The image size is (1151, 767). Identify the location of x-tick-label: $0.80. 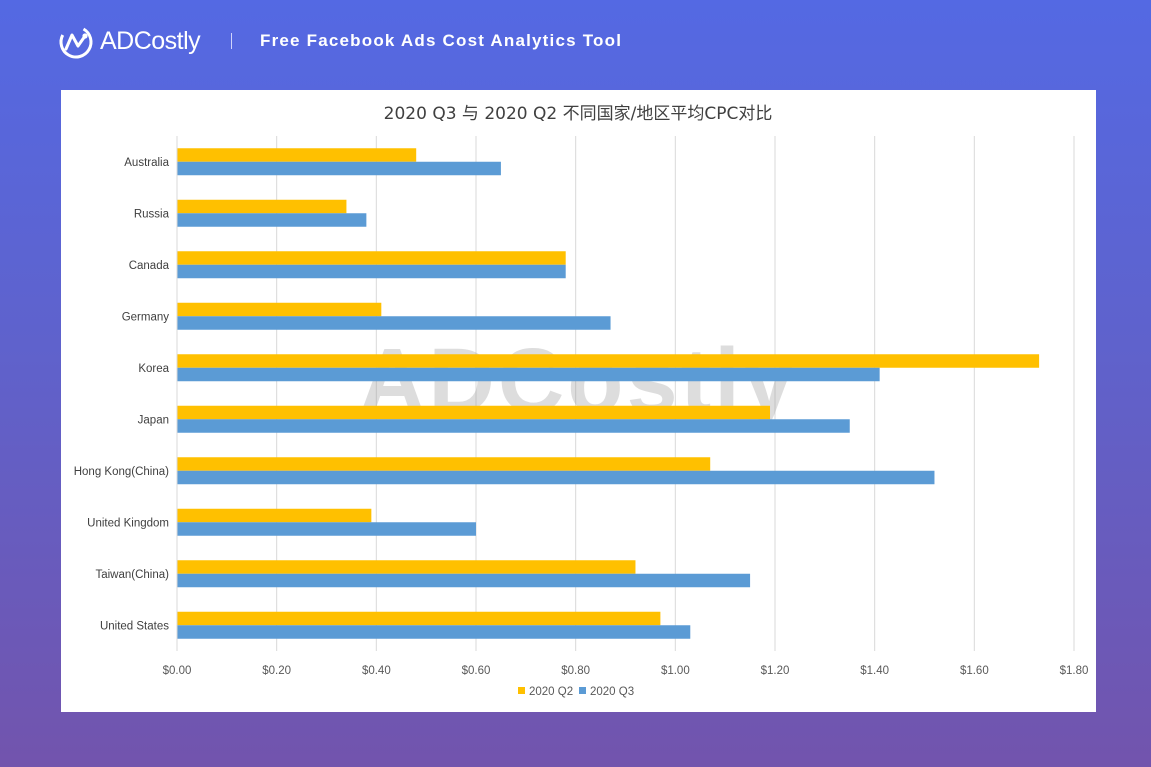
(575, 671).